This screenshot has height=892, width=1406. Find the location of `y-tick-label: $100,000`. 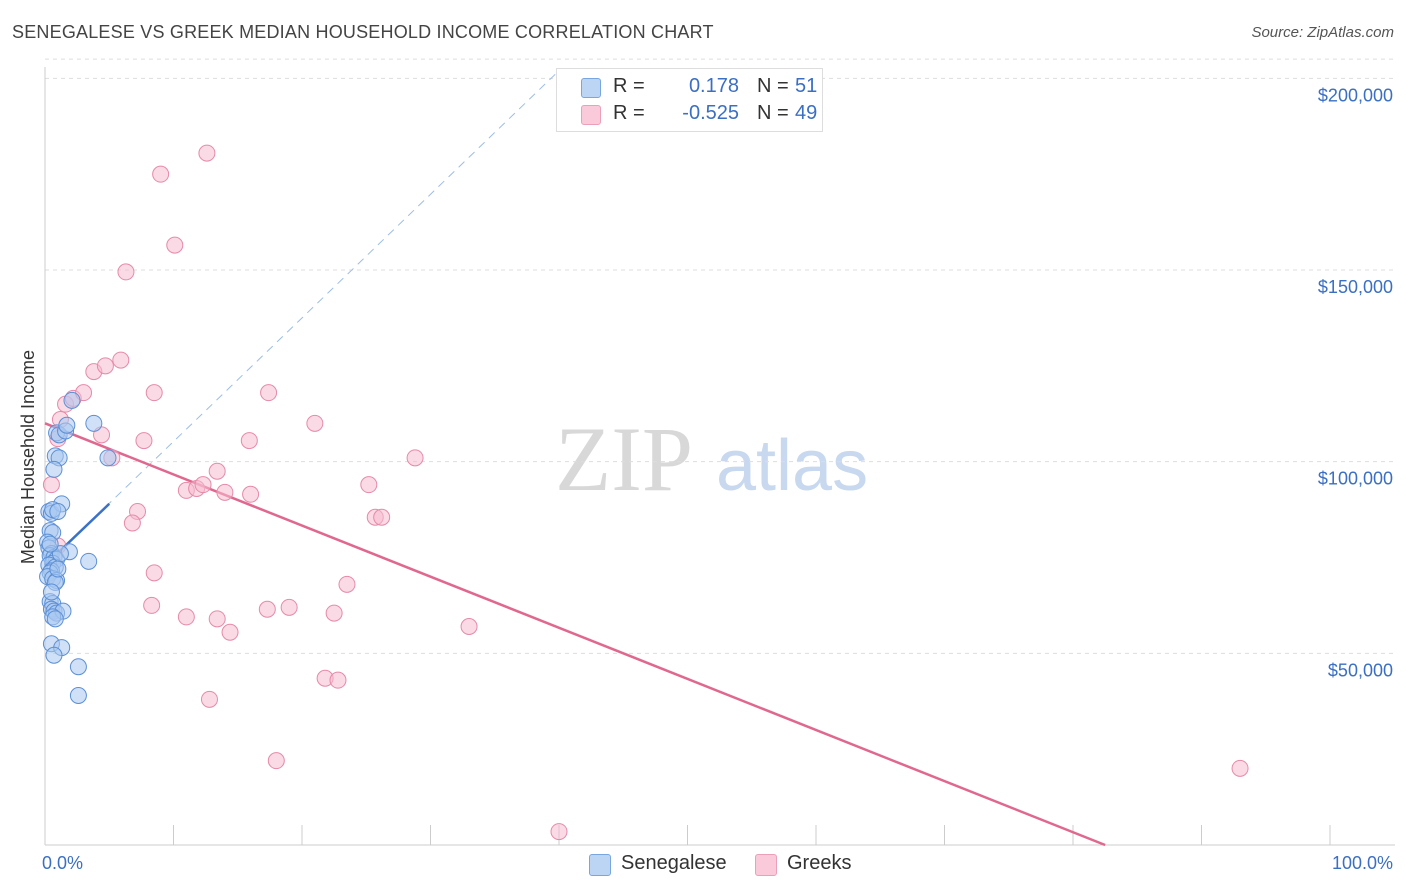

y-tick-label: $100,000 is located at coordinates (1355, 479).